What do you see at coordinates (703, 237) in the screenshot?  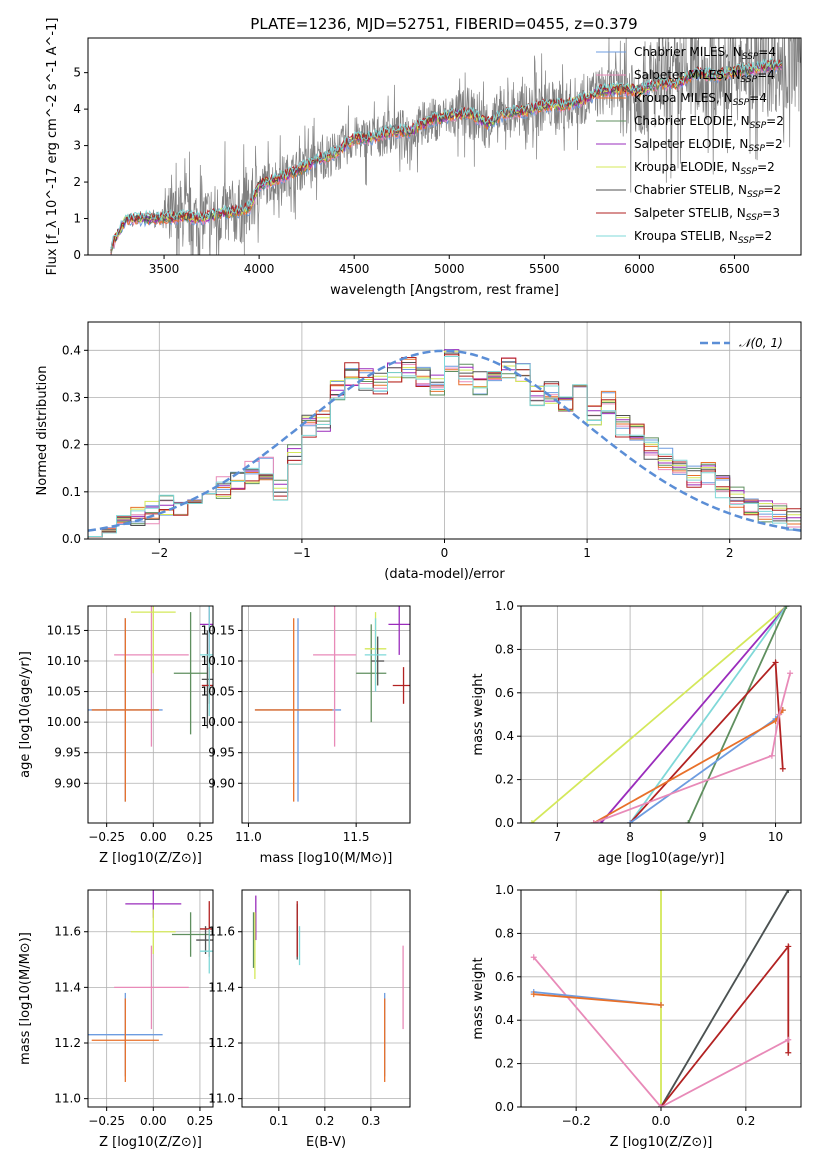 I see `legend-label: Kroupa STELIB, NSSP=2` at bounding box center [703, 237].